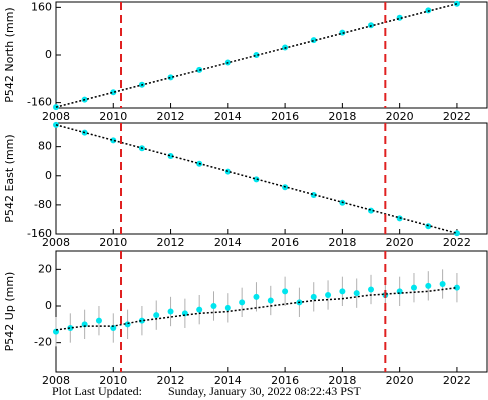 The width and height of the screenshot is (488, 400). What do you see at coordinates (41, 6) in the screenshot?
I see `y-tick-label: 160` at bounding box center [41, 6].